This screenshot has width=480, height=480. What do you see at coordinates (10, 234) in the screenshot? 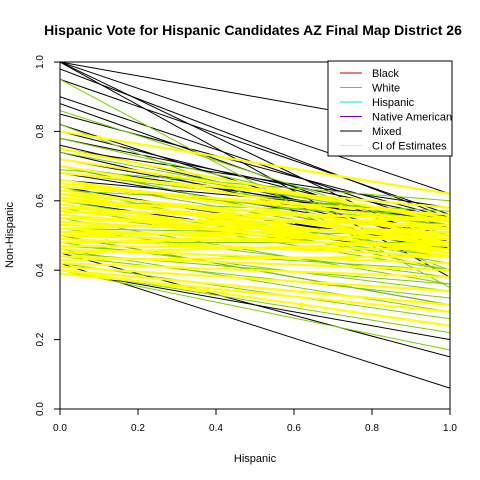
I see `y-axis-label: Non-Hispanic` at bounding box center [10, 234].